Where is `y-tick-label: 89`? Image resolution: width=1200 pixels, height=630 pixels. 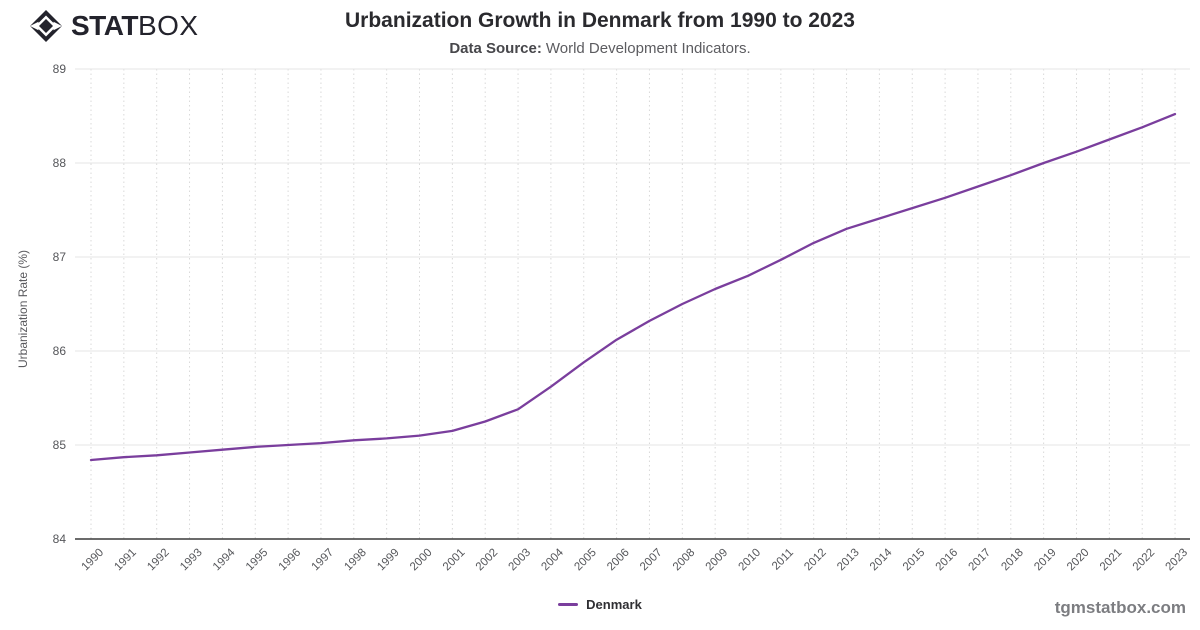 y-tick-label: 89 is located at coordinates (60, 69).